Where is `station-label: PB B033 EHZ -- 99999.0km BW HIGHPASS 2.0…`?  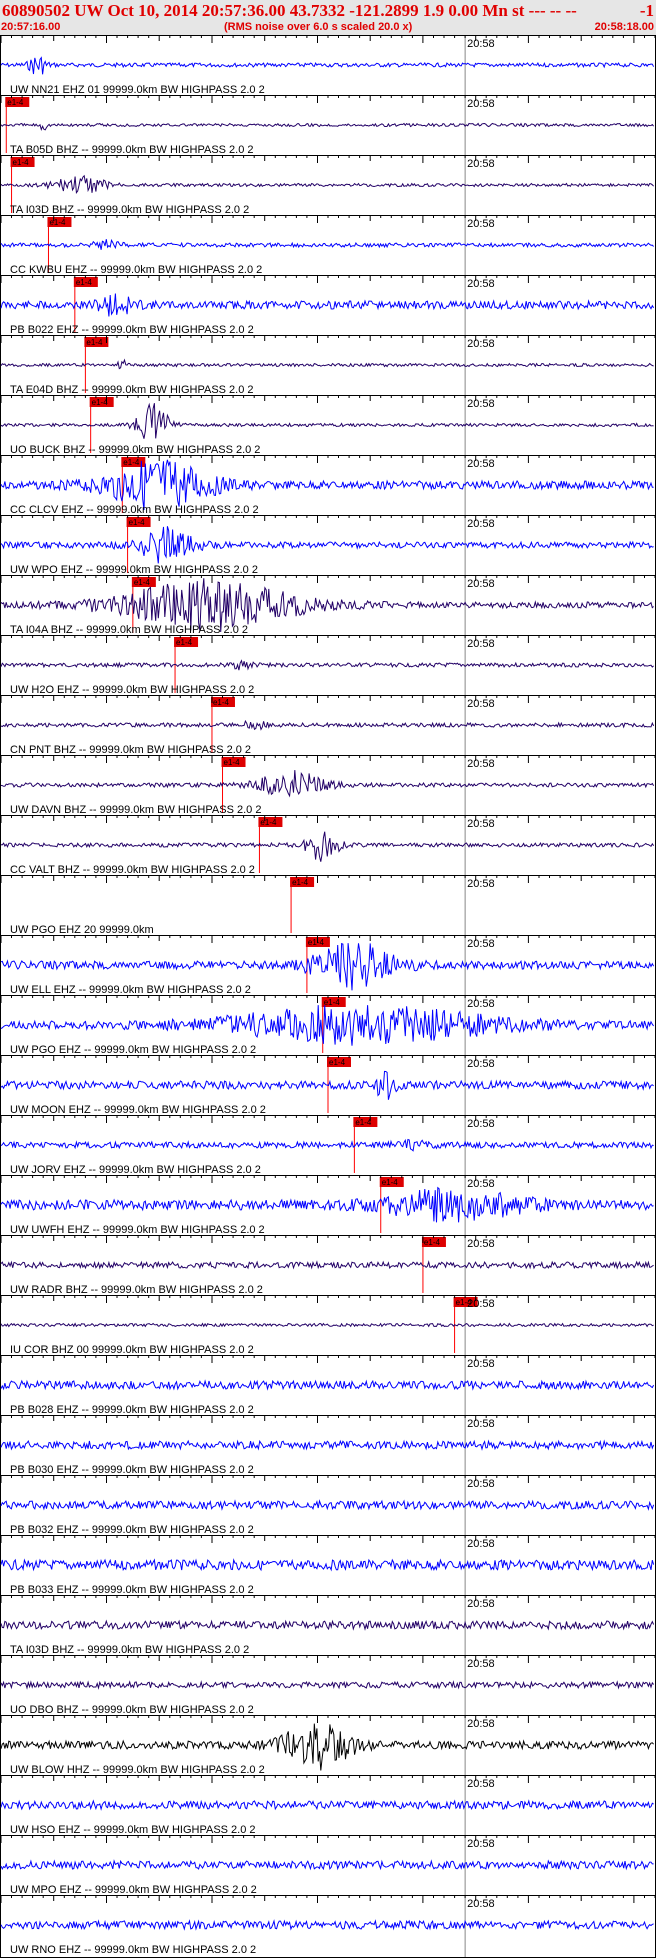 station-label: PB B033 EHZ -- 99999.0km BW HIGHPASS 2.0… is located at coordinates (132, 1590).